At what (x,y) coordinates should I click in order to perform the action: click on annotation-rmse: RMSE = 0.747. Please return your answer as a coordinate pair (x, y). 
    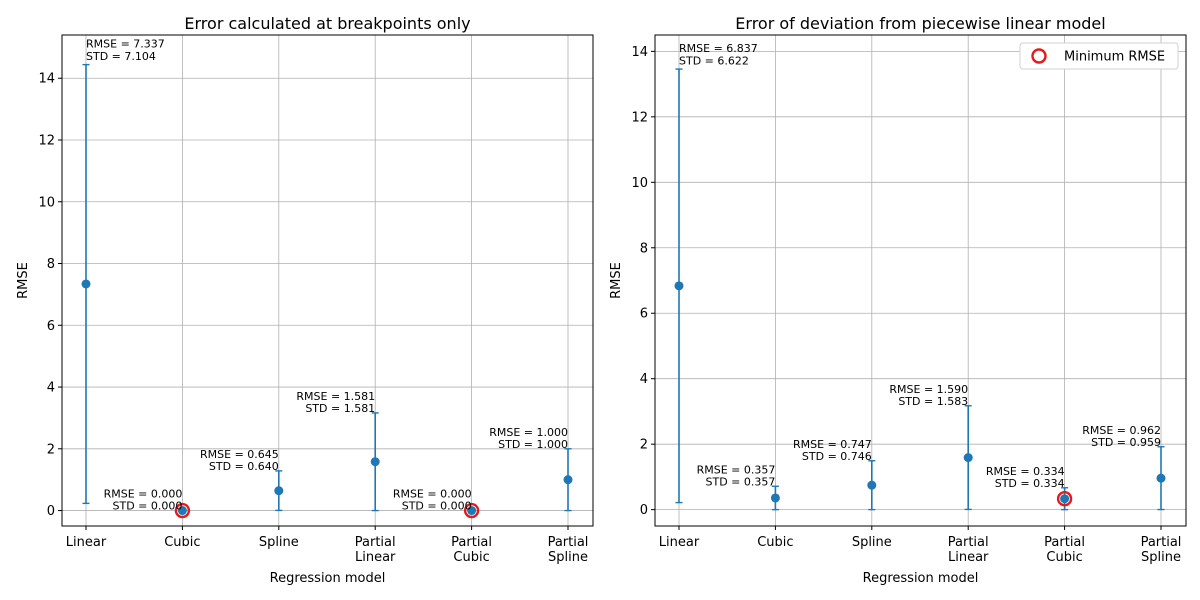
    Looking at the image, I should click on (832, 444).